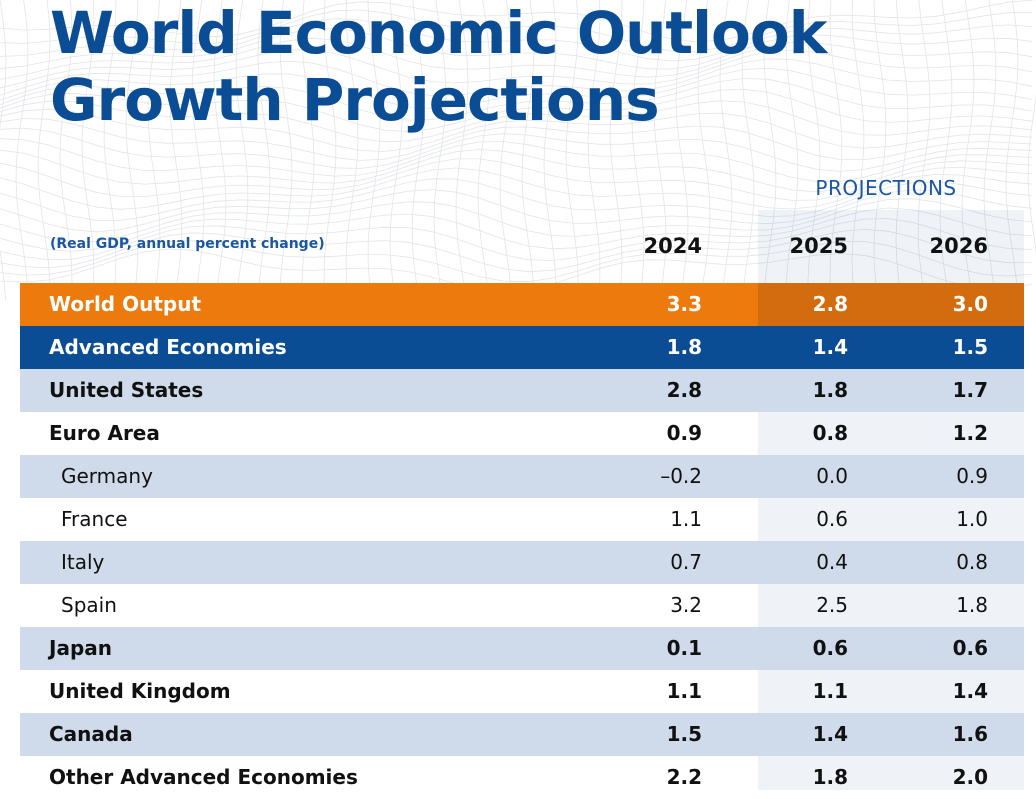 The height and width of the screenshot is (799, 1036). What do you see at coordinates (522, 605) in the screenshot?
I see `table-row: Spain 3.2 2.5 1.8` at bounding box center [522, 605].